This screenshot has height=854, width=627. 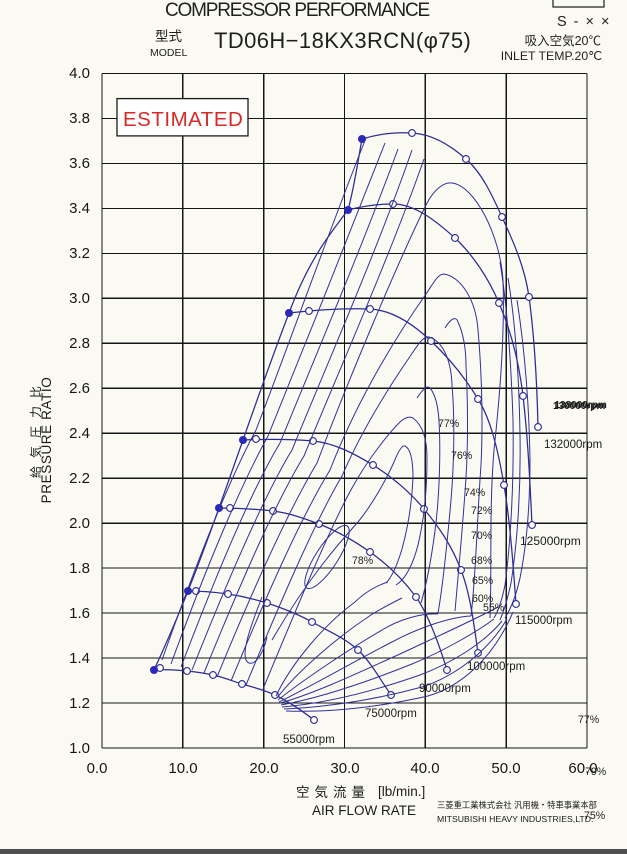 I want to click on svg-text: 75%, so click(x=595, y=816).